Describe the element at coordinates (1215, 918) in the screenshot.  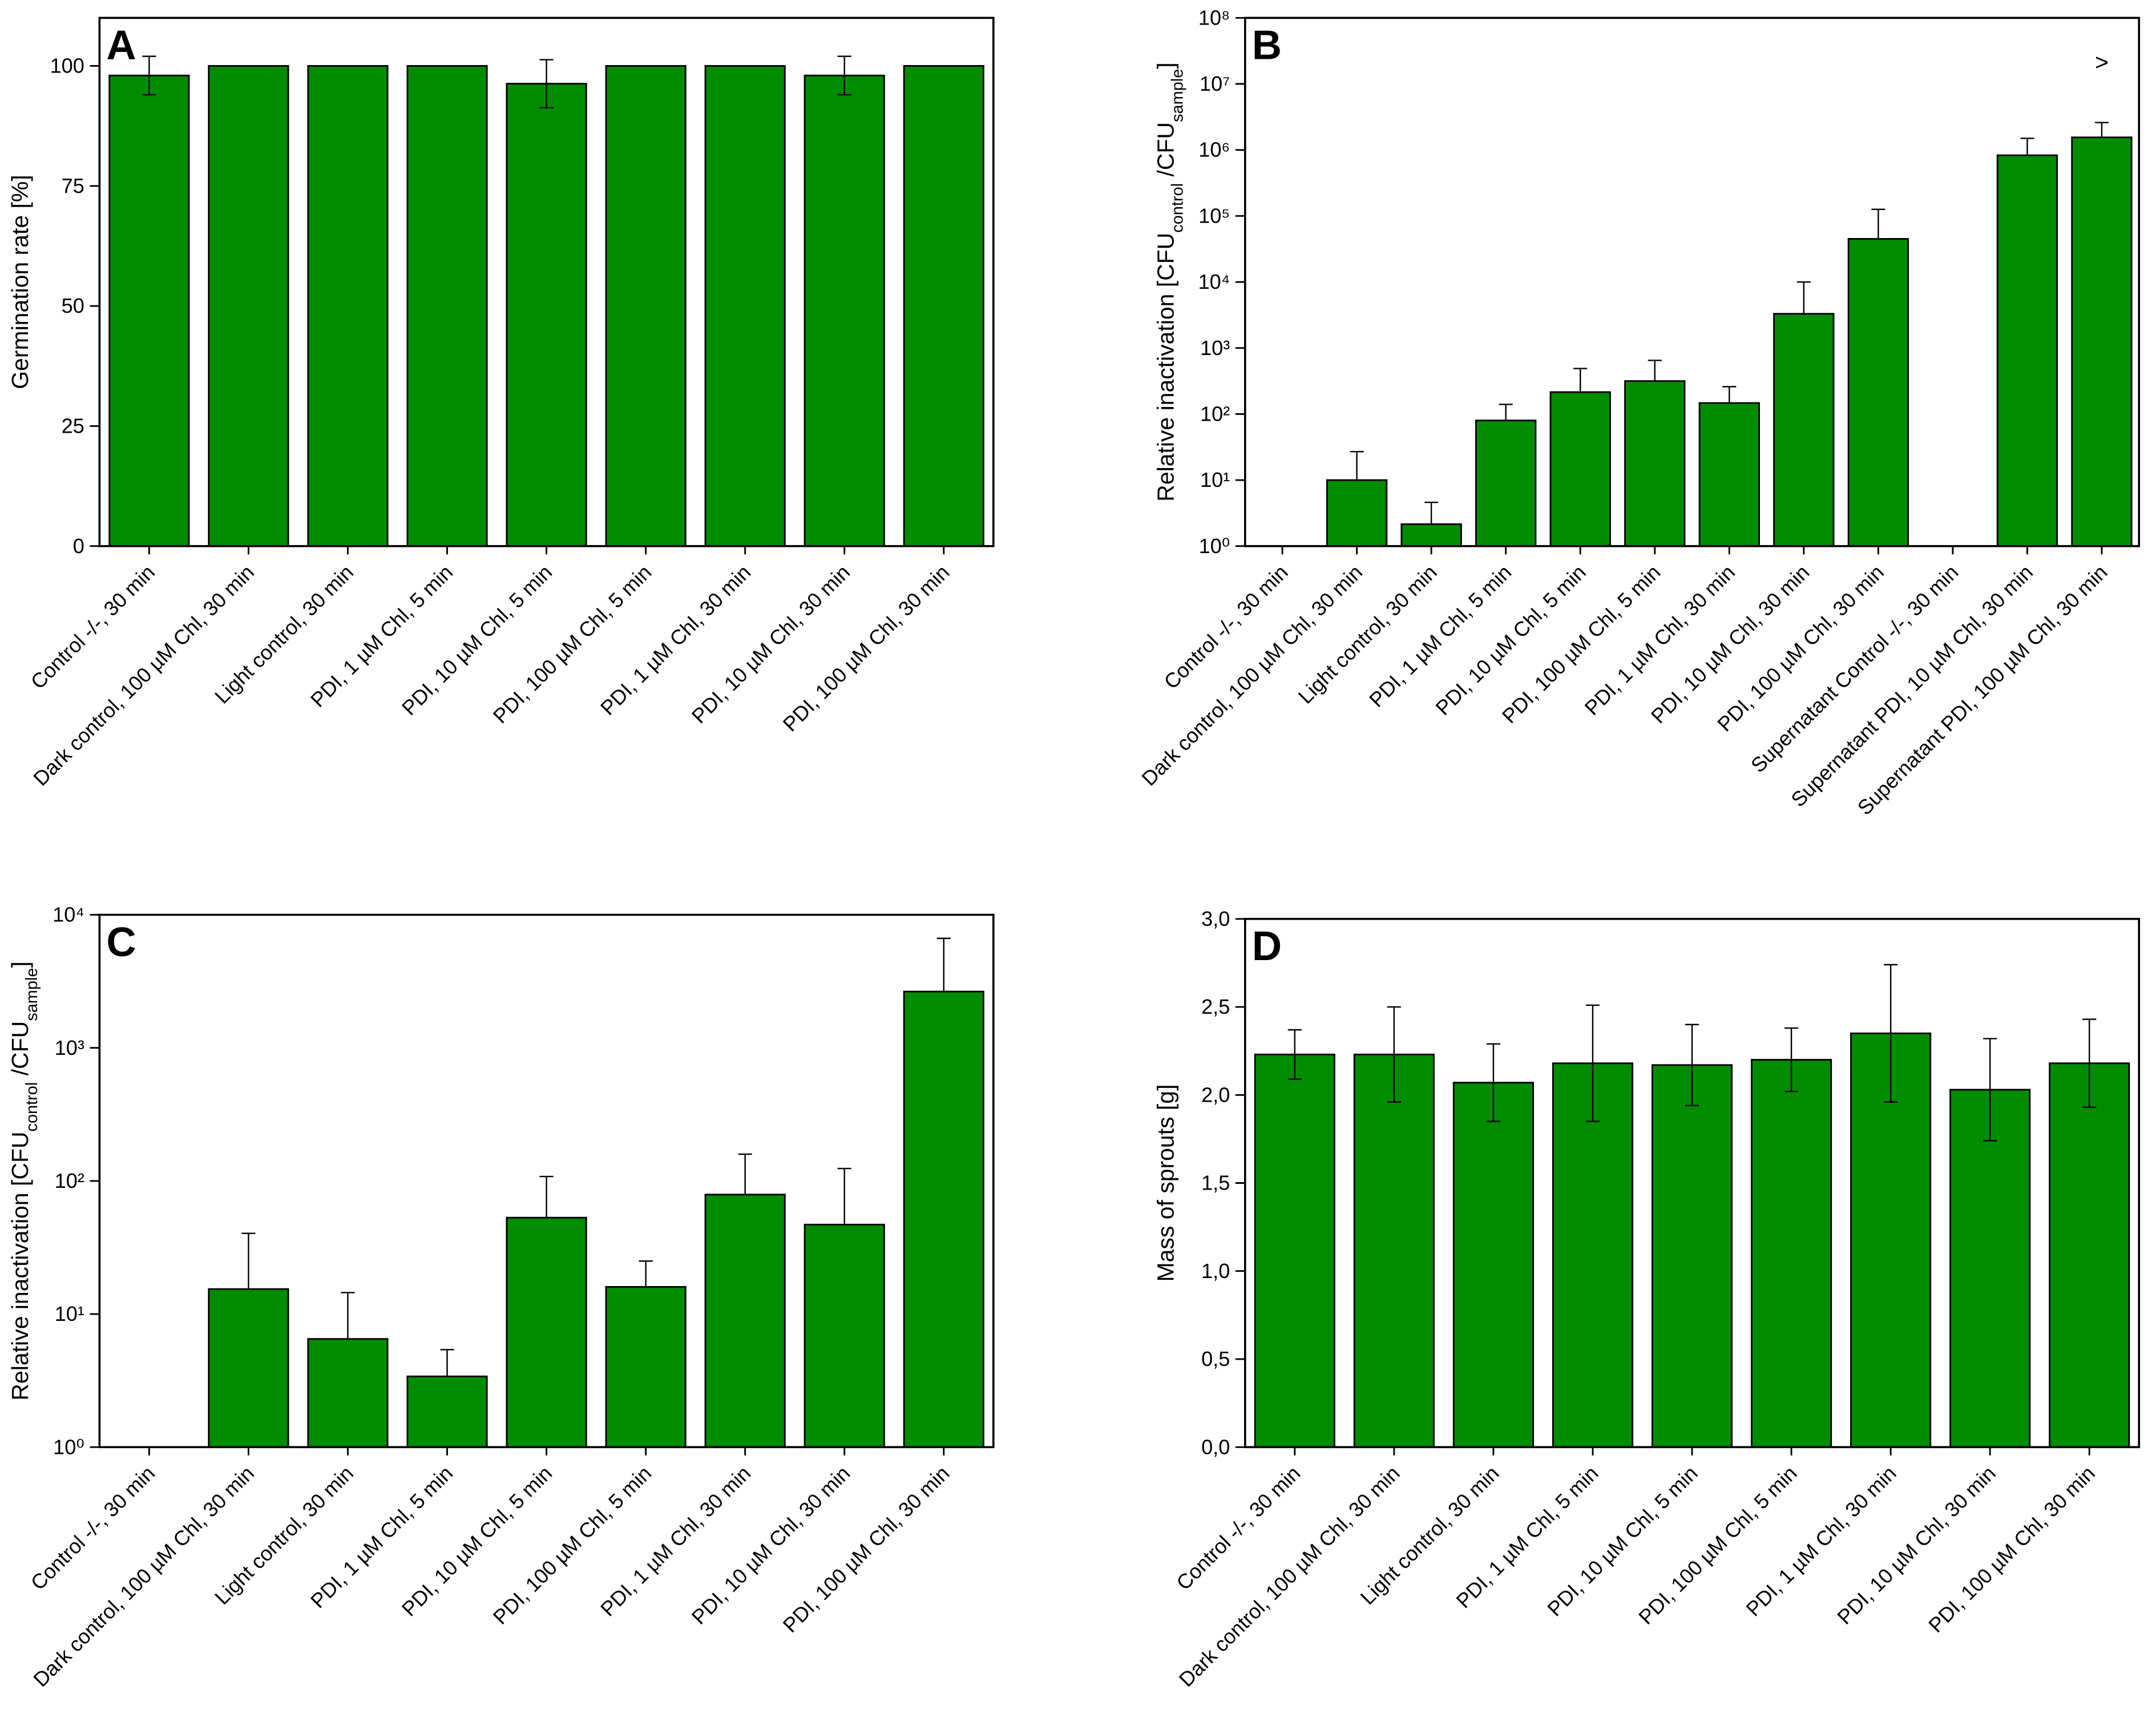
I see `y-tick-label: 3,0` at that location.